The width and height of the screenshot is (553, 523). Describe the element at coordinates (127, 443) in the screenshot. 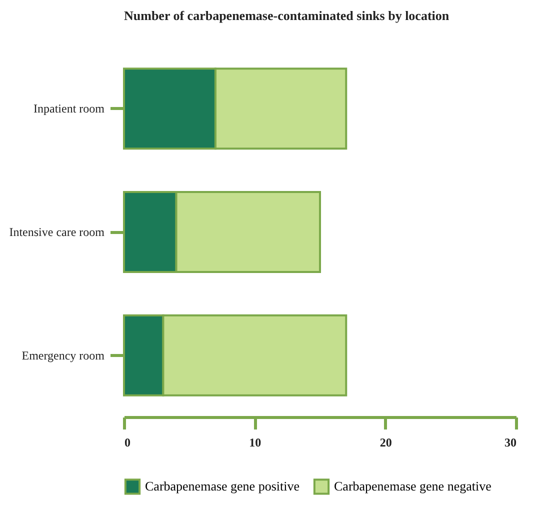

I see `x-tick-label: 0` at that location.